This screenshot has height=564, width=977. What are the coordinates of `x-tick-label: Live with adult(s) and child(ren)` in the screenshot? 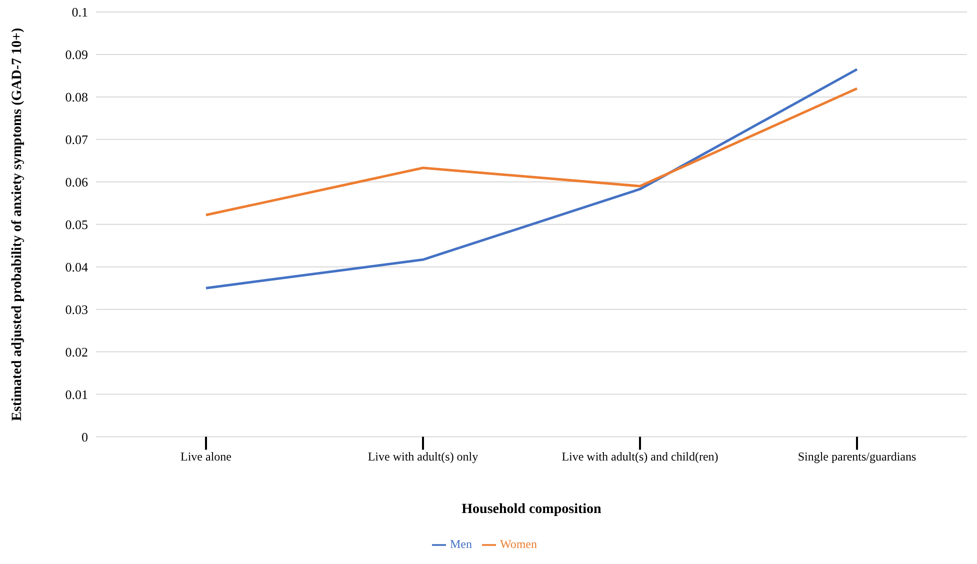 It's located at (640, 456).